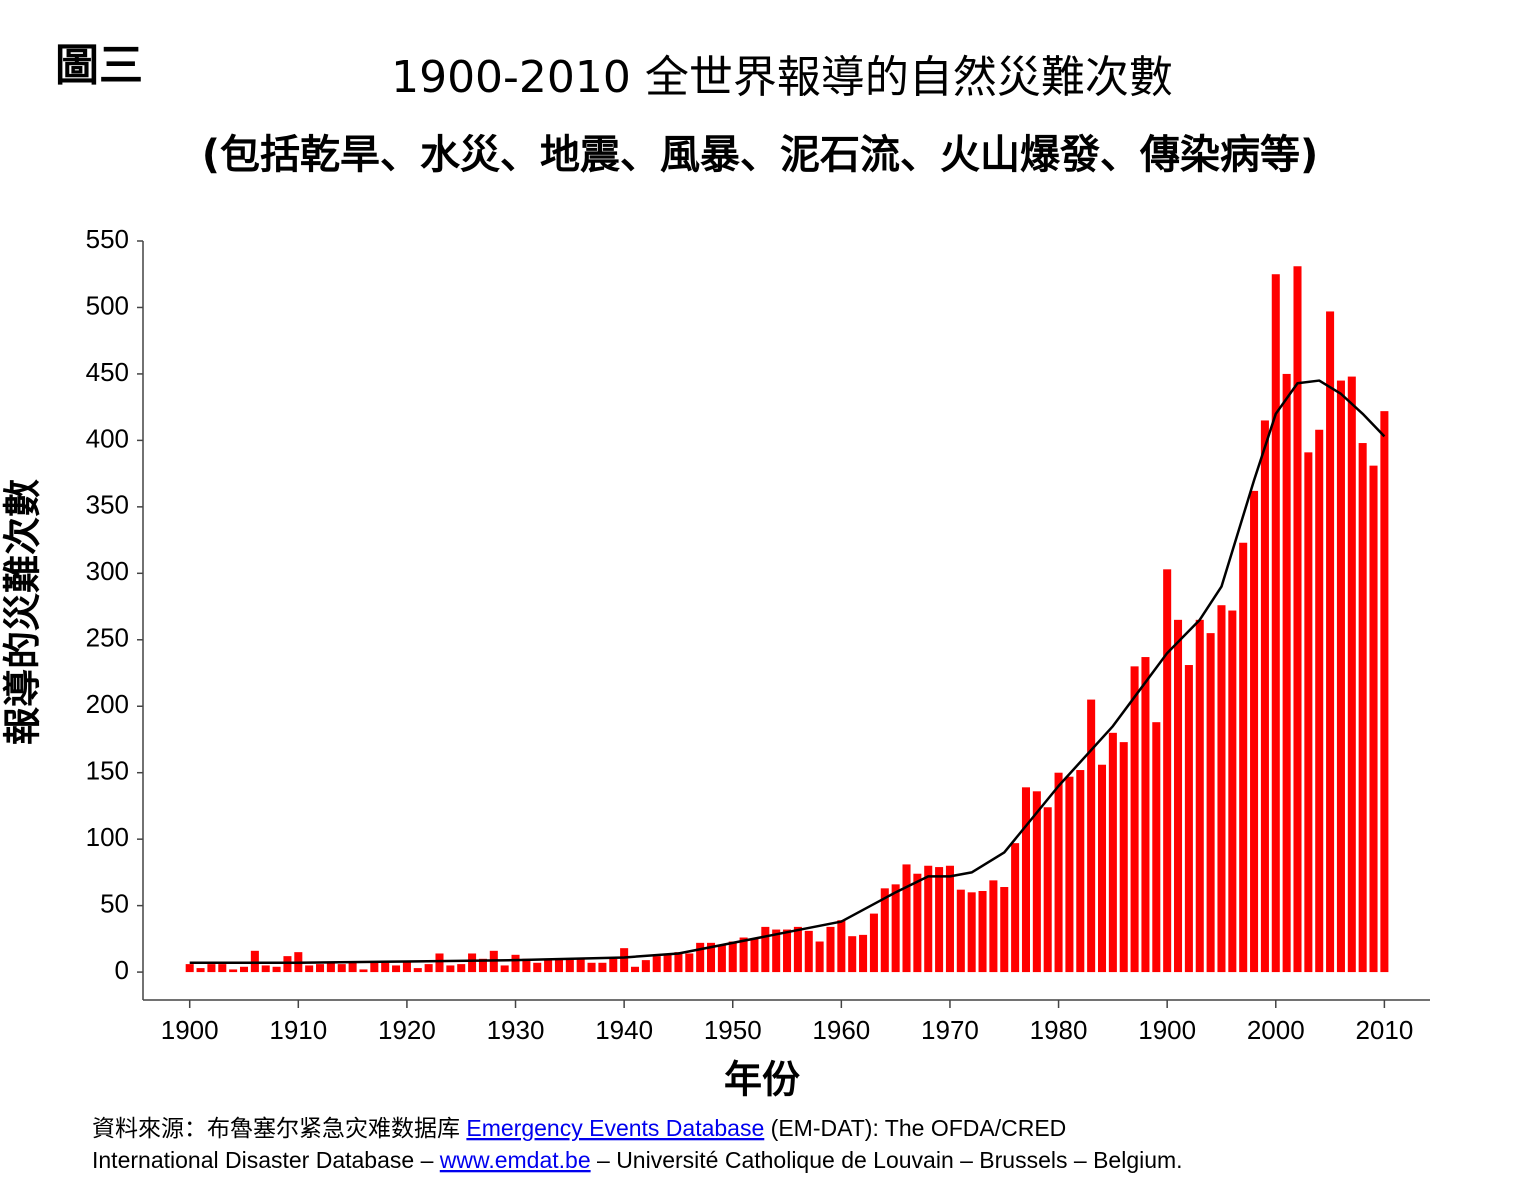 This screenshot has height=1179, width=1519. Describe the element at coordinates (107, 239) in the screenshot. I see `y-tick-label: 550` at that location.